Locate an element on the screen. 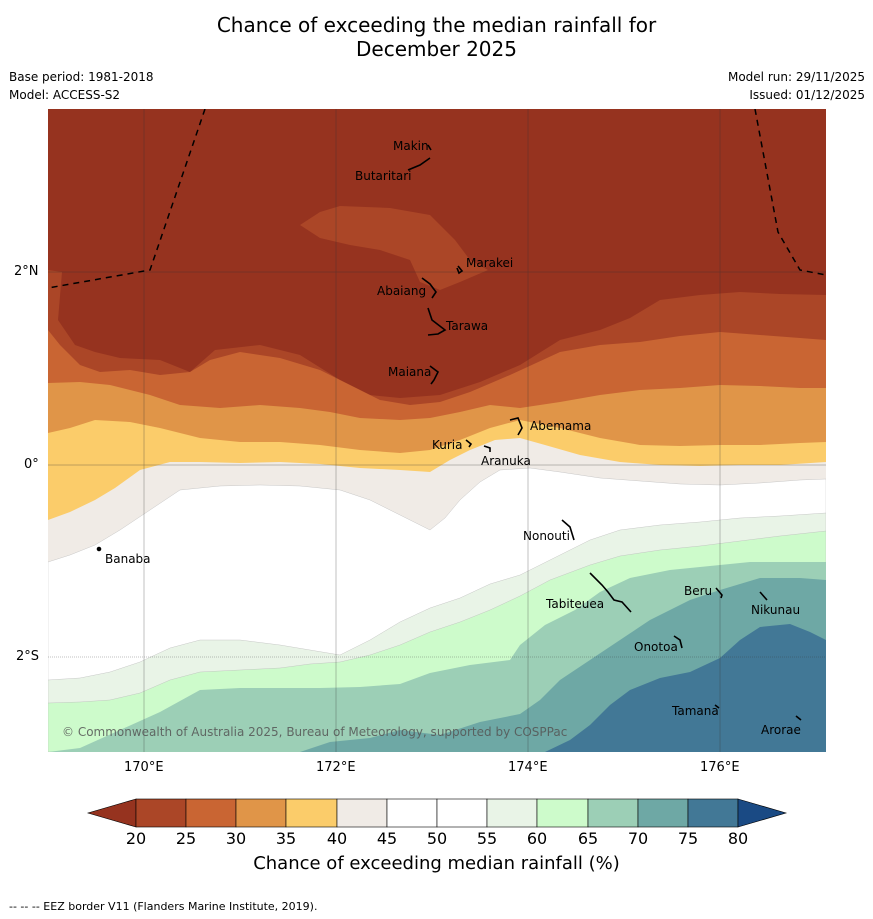 Image resolution: width=873 pixels, height=919 pixels. colorbar-arrow-low is located at coordinates (111, 813).